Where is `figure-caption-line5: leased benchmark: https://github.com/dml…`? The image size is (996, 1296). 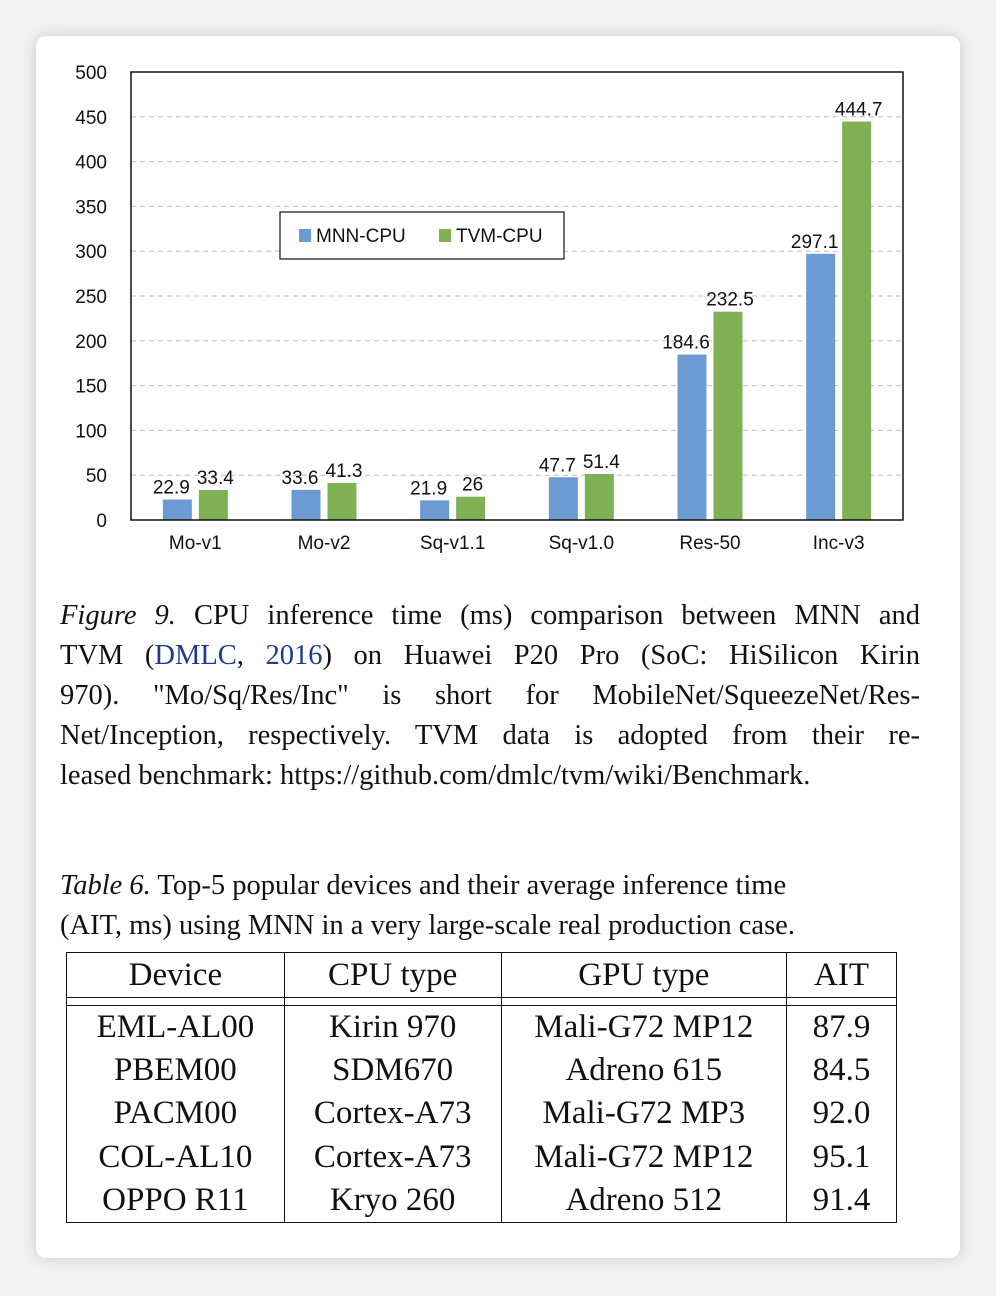 figure-caption-line5: leased benchmark: https://github.com/dml… is located at coordinates (435, 775).